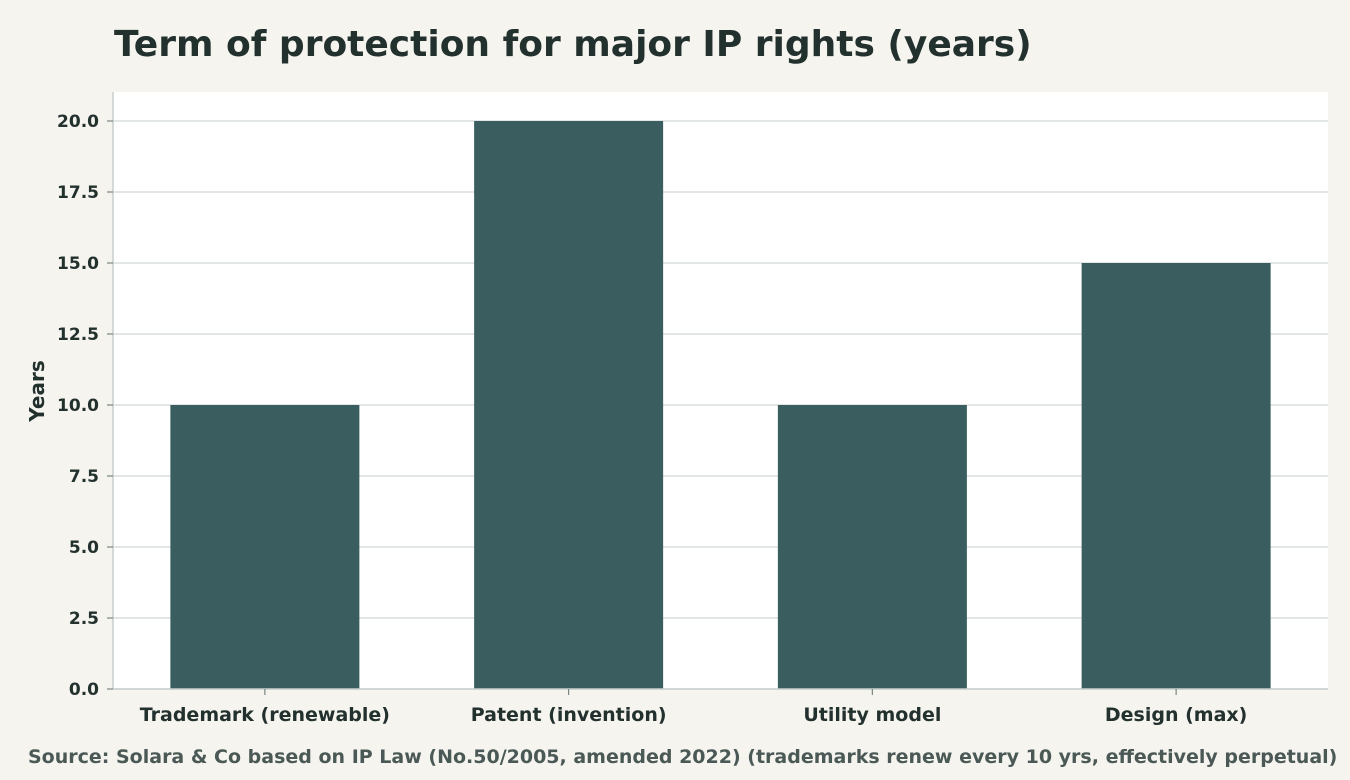  Describe the element at coordinates (84, 690) in the screenshot. I see `y-tick-label: 0.0` at that location.